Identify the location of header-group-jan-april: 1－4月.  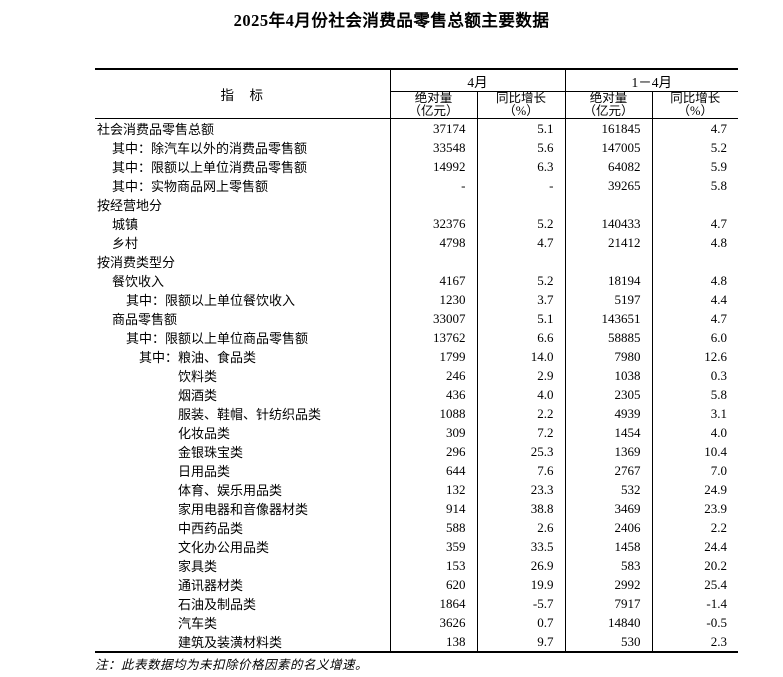
(651, 80).